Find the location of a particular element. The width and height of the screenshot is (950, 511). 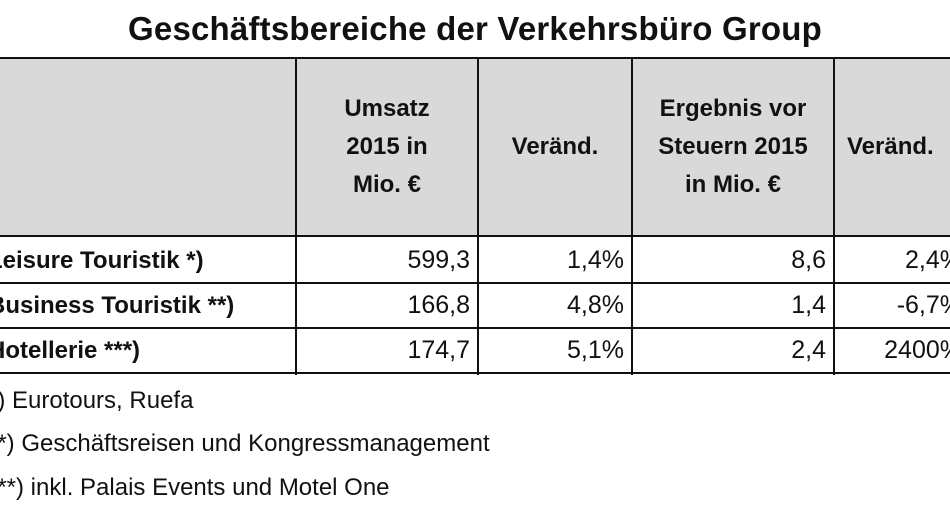

umsatz-change-value: 4,8% is located at coordinates (595, 305).